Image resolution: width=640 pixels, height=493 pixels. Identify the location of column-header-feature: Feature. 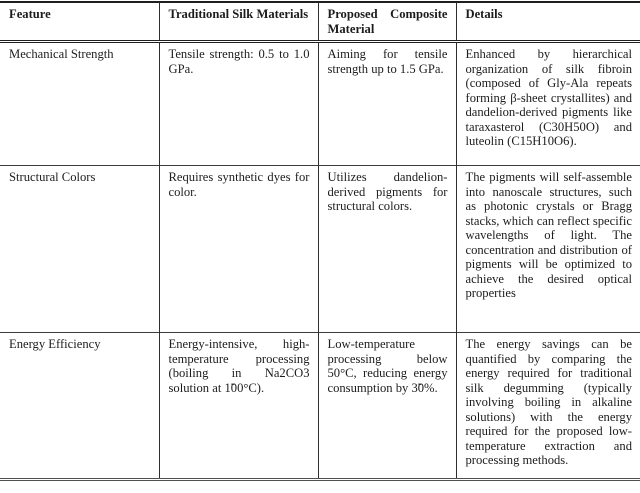
(30, 14).